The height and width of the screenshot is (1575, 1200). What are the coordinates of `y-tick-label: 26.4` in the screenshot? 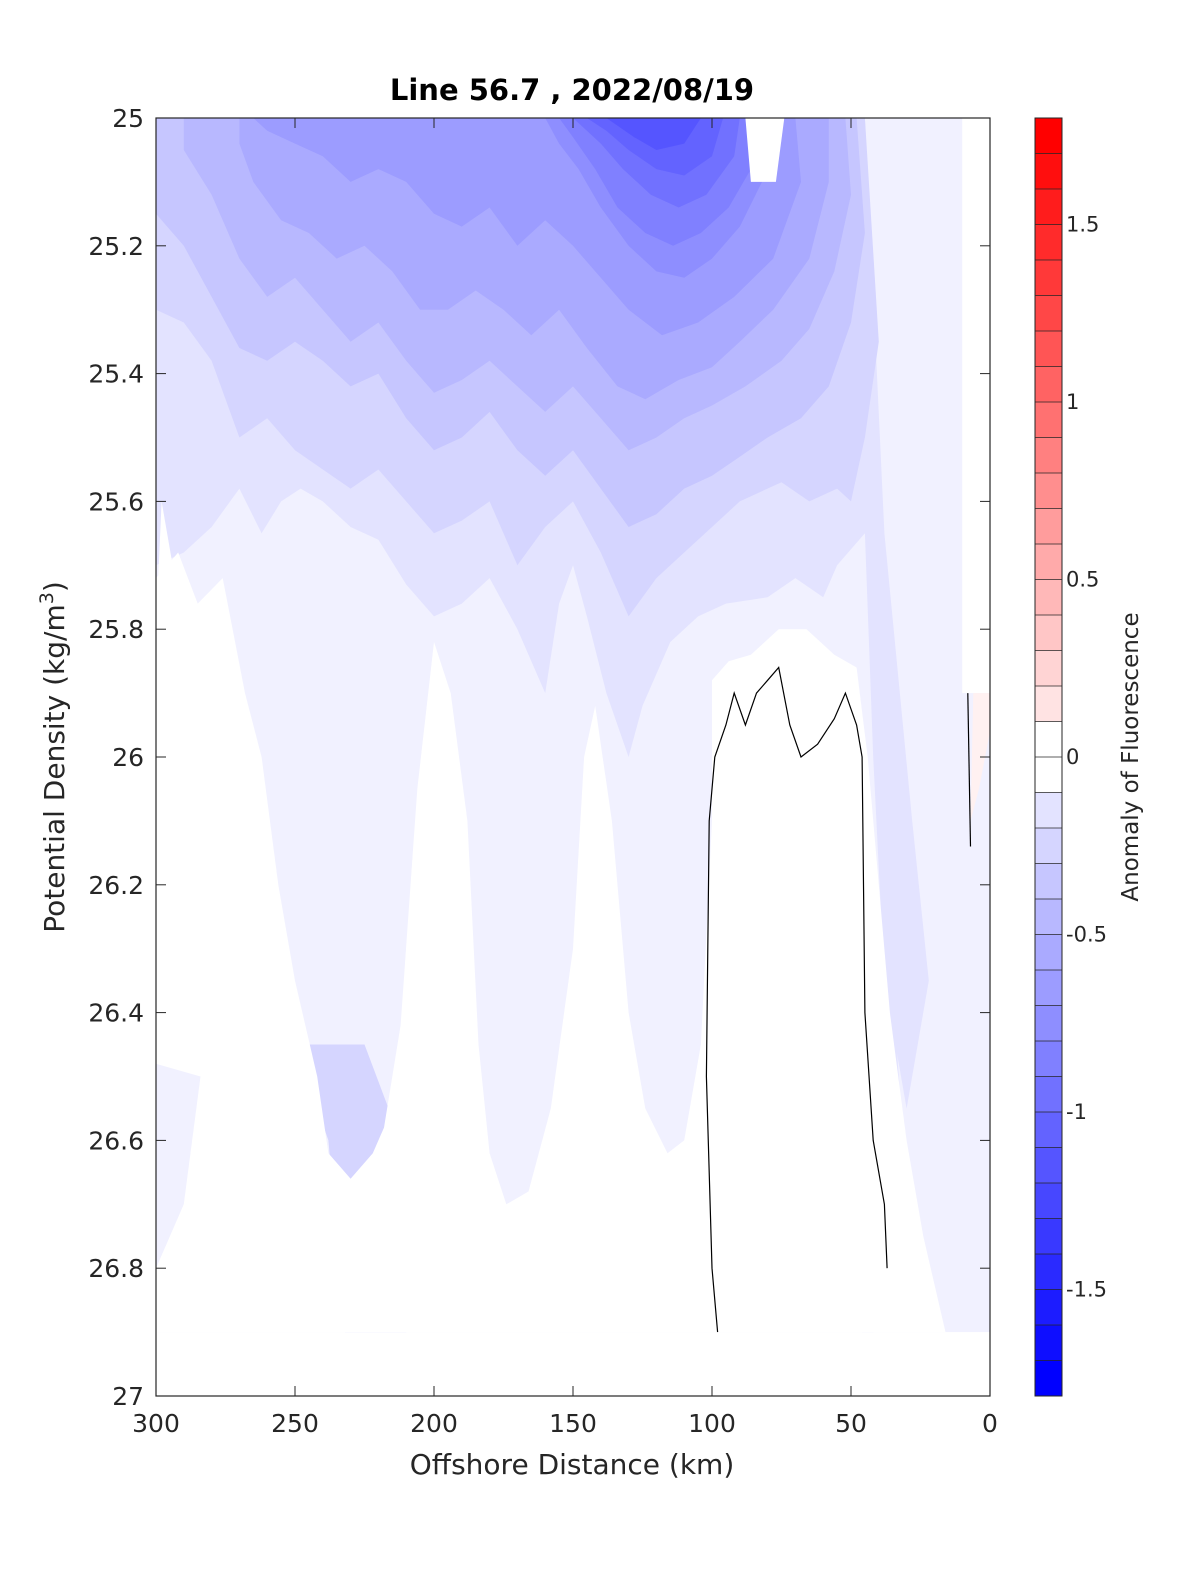 It's located at (116, 1013).